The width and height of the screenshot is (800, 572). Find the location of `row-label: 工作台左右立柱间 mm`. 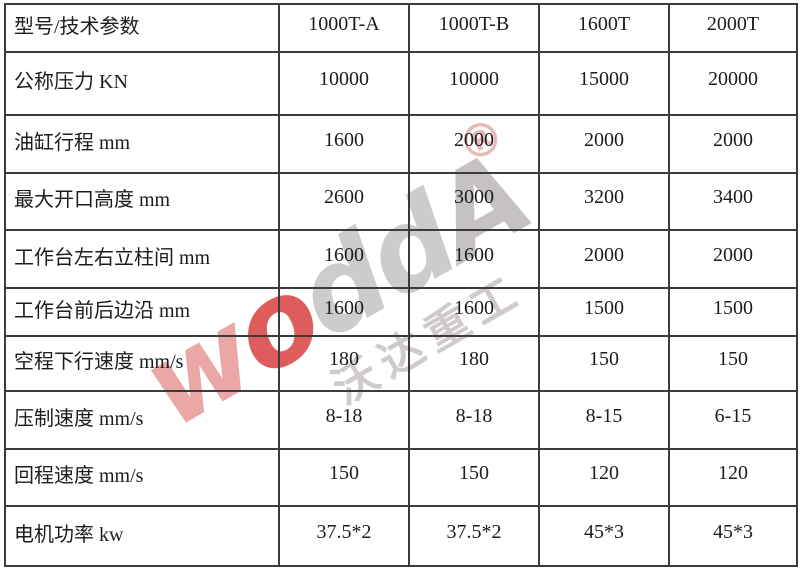

row-label: 工作台左右立柱间 mm is located at coordinates (142, 259).